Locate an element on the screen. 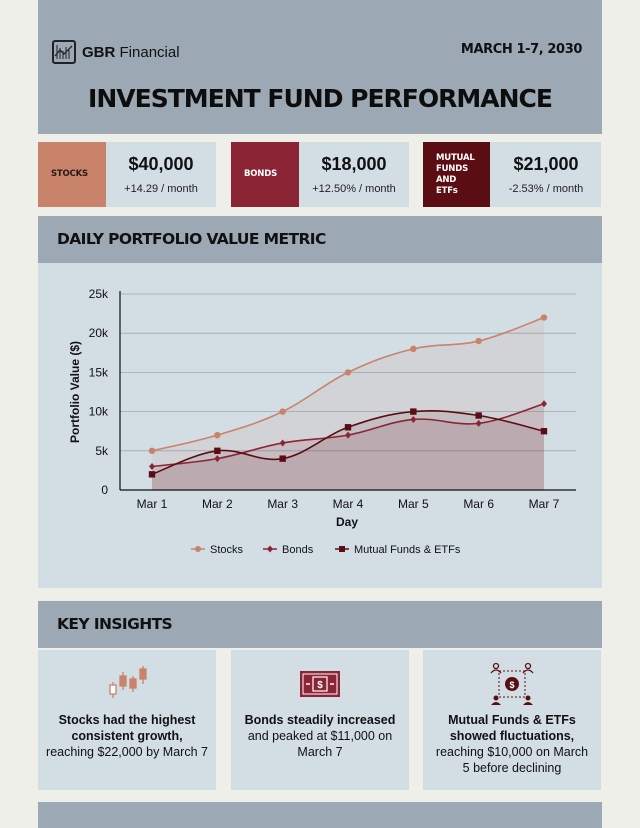 The height and width of the screenshot is (828, 640). chart-section-header: DAILY PORTFOLIO VALUE METRIC is located at coordinates (320, 239).